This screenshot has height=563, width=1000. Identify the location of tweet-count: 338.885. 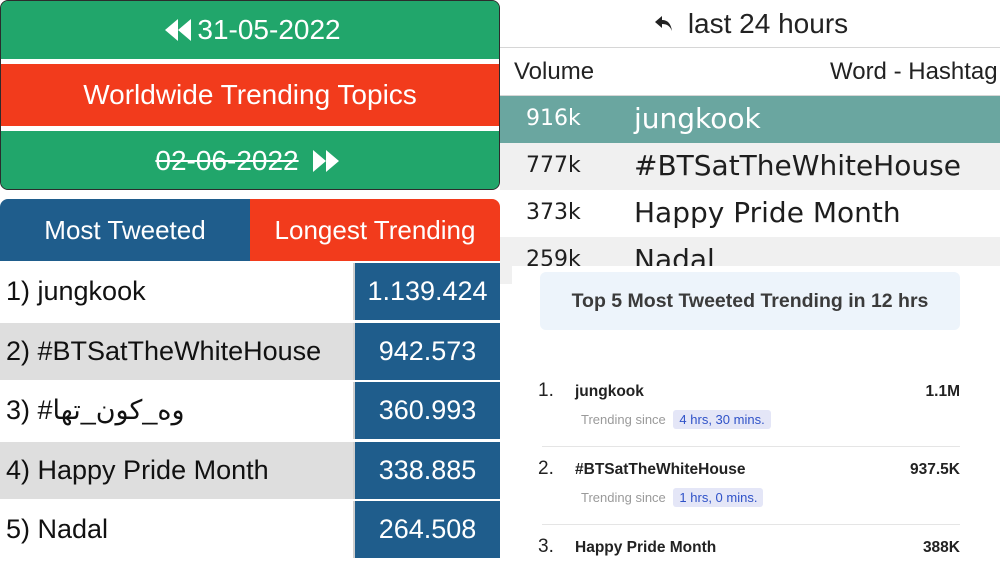
(427, 470).